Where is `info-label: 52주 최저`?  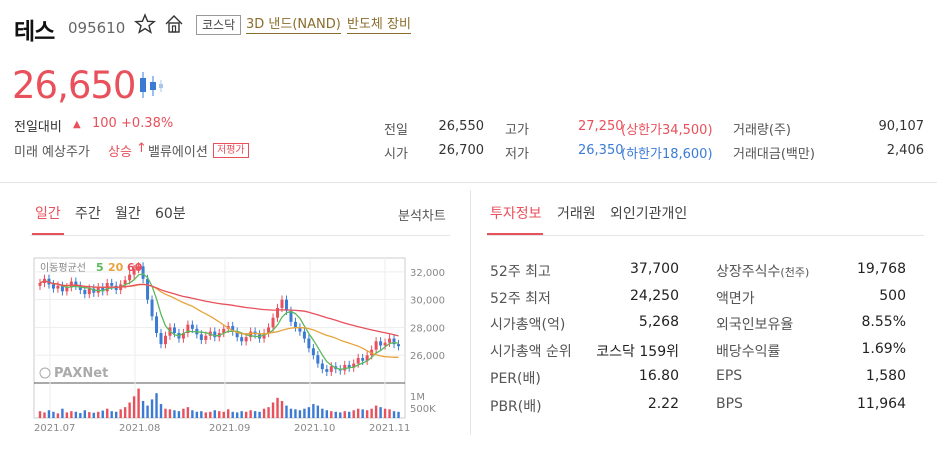 info-label: 52주 최저 is located at coordinates (520, 299).